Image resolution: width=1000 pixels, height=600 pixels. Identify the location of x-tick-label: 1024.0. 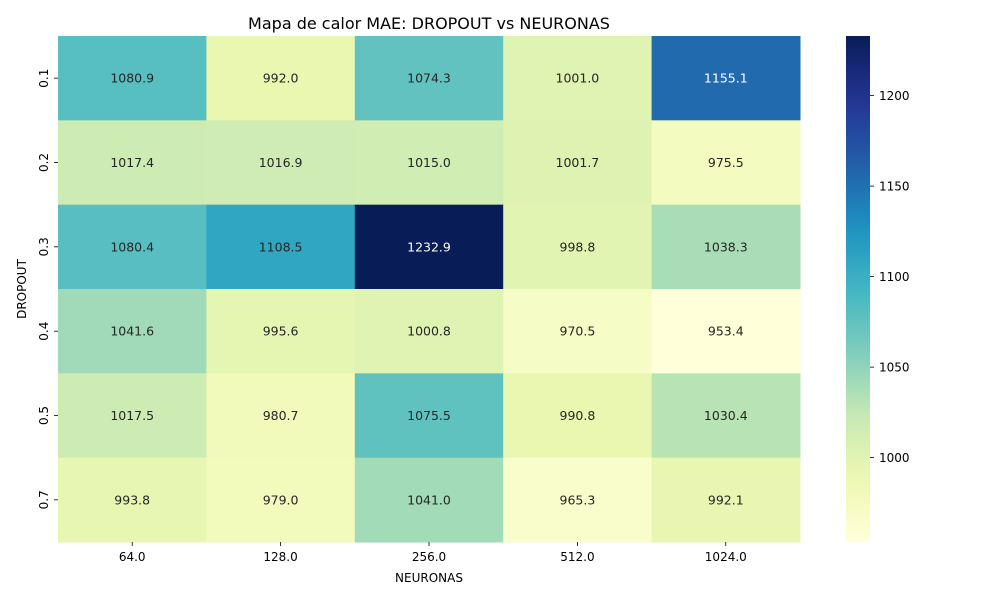
(726, 557).